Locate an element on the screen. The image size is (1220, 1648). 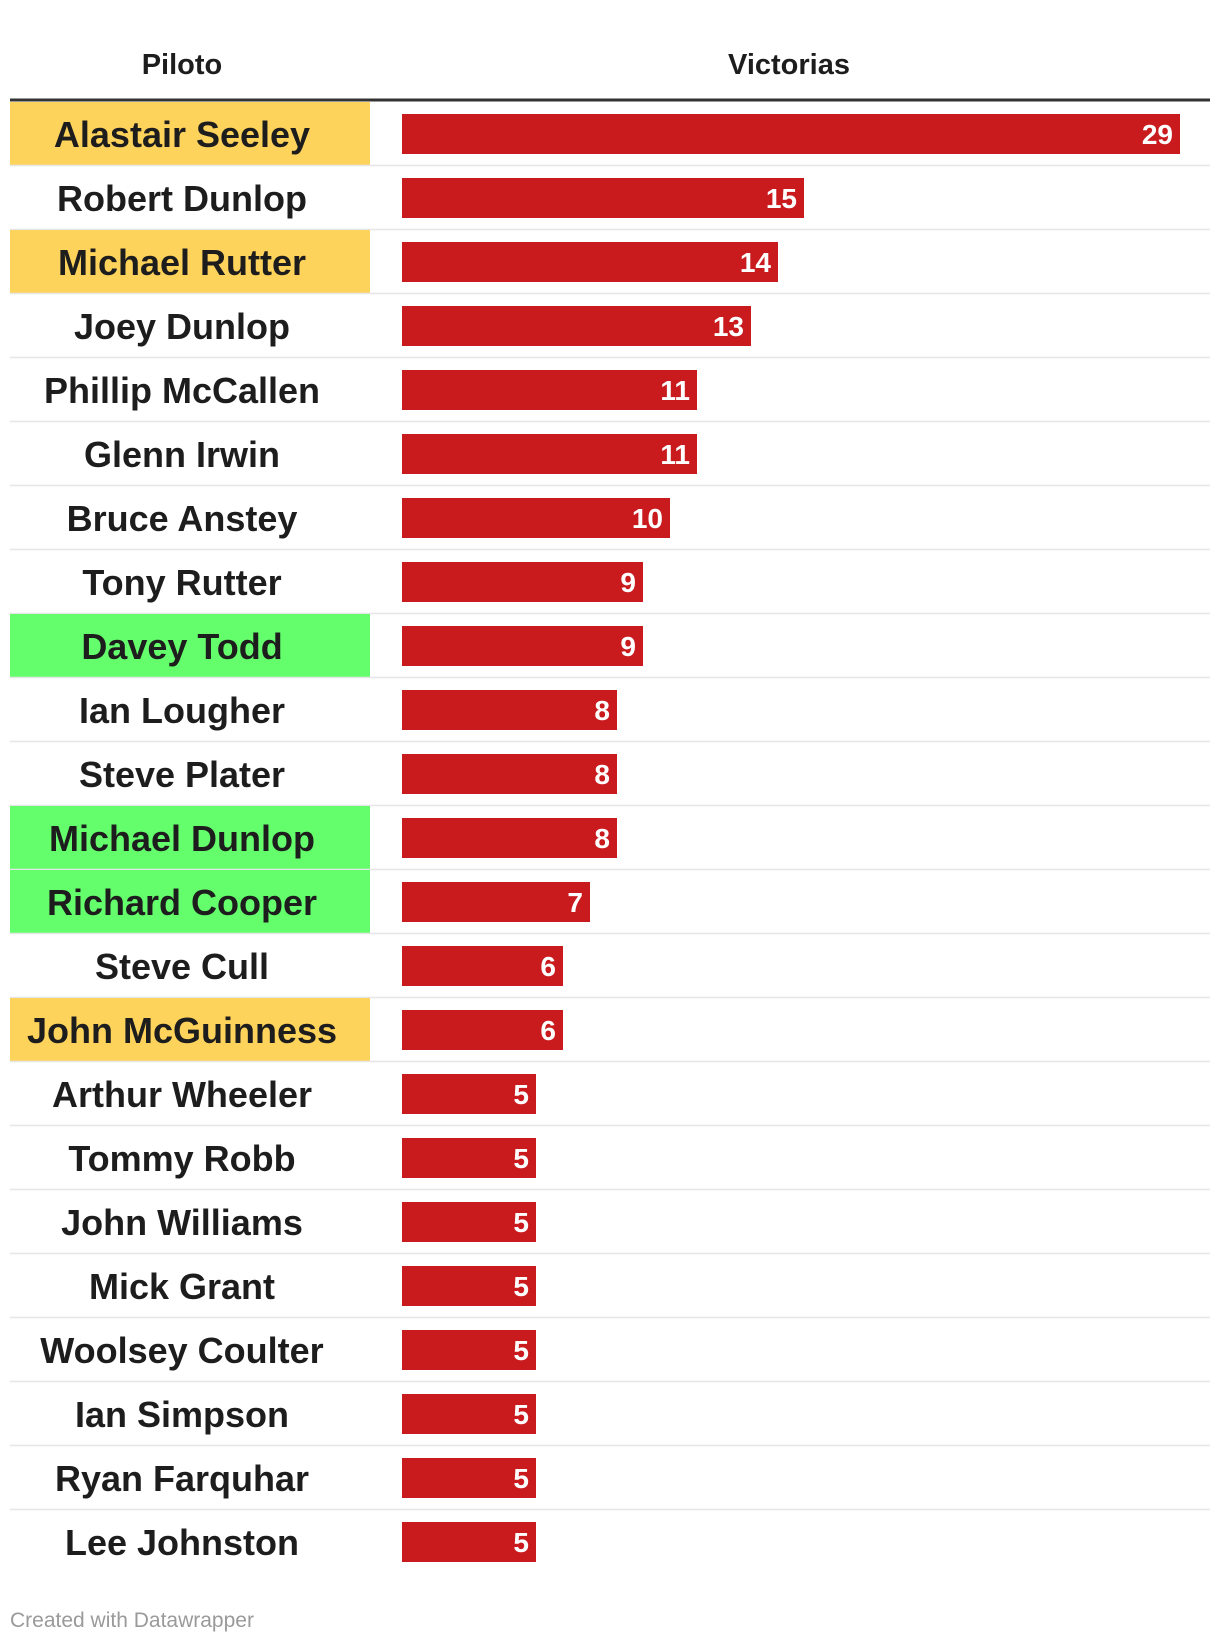
data-label: 7 is located at coordinates (575, 902).